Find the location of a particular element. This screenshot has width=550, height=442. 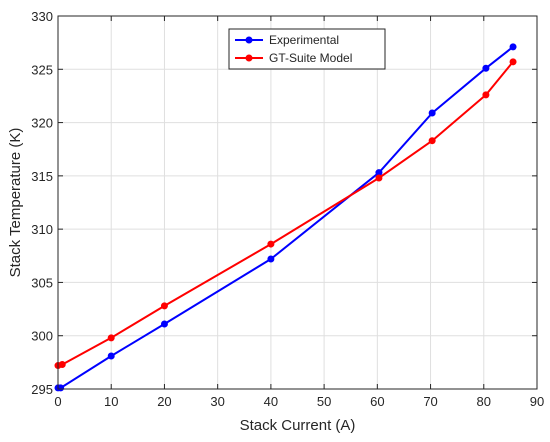

x-tick-label: 50 is located at coordinates (324, 401).